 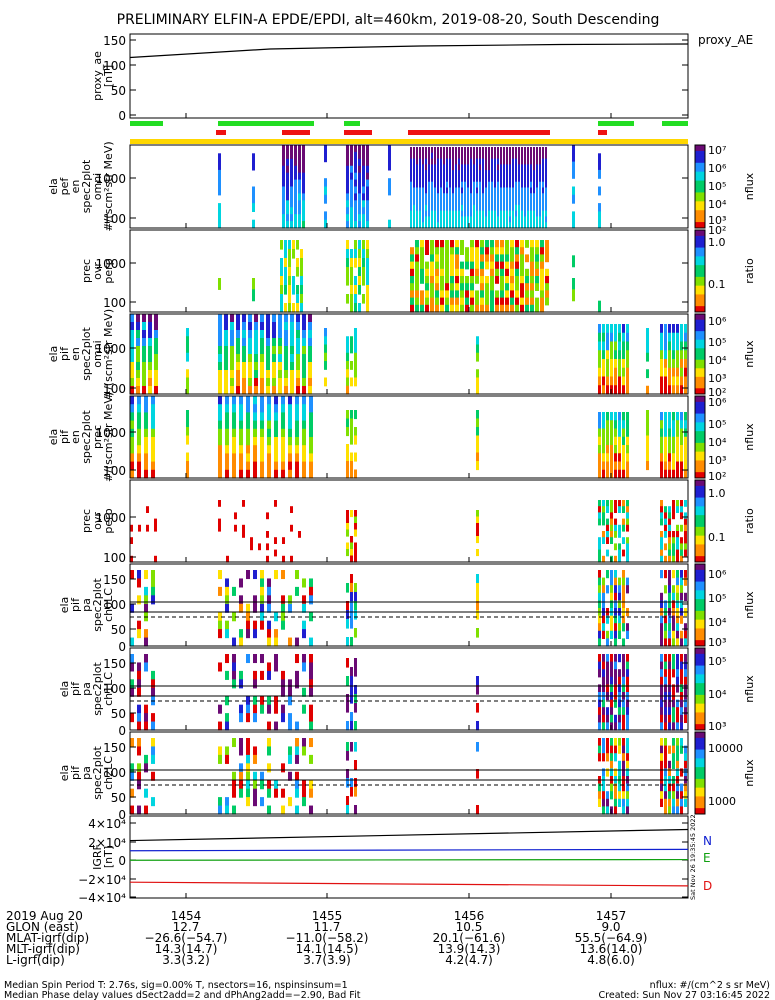 What do you see at coordinates (469, 960) in the screenshot?
I see `x-row-value: 4.2(4.7)` at bounding box center [469, 960].